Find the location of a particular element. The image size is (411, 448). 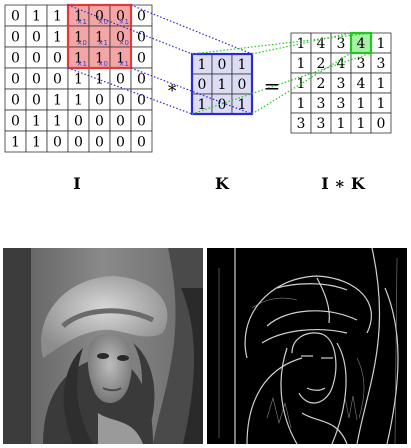

convolve-operator: ∗ is located at coordinates (172, 88).